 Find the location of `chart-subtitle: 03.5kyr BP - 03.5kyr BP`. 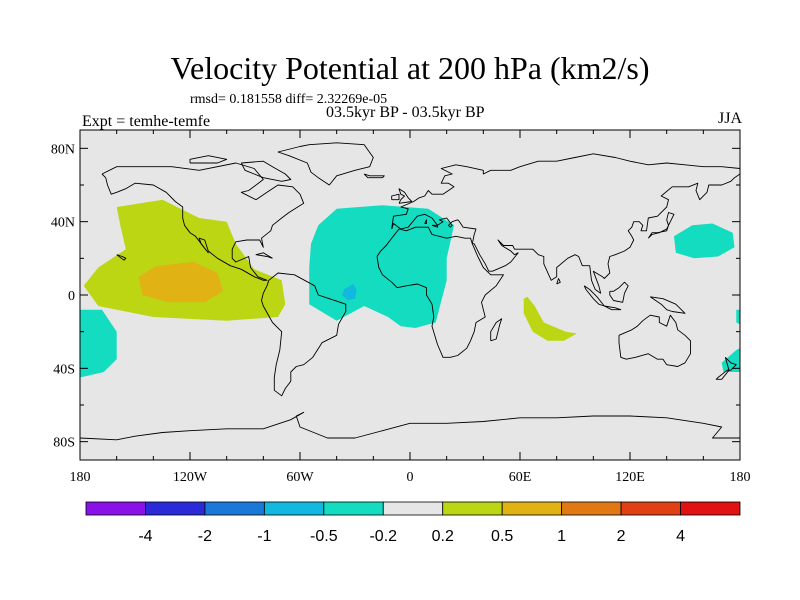

chart-subtitle: 03.5kyr BP - 03.5kyr BP is located at coordinates (405, 112).